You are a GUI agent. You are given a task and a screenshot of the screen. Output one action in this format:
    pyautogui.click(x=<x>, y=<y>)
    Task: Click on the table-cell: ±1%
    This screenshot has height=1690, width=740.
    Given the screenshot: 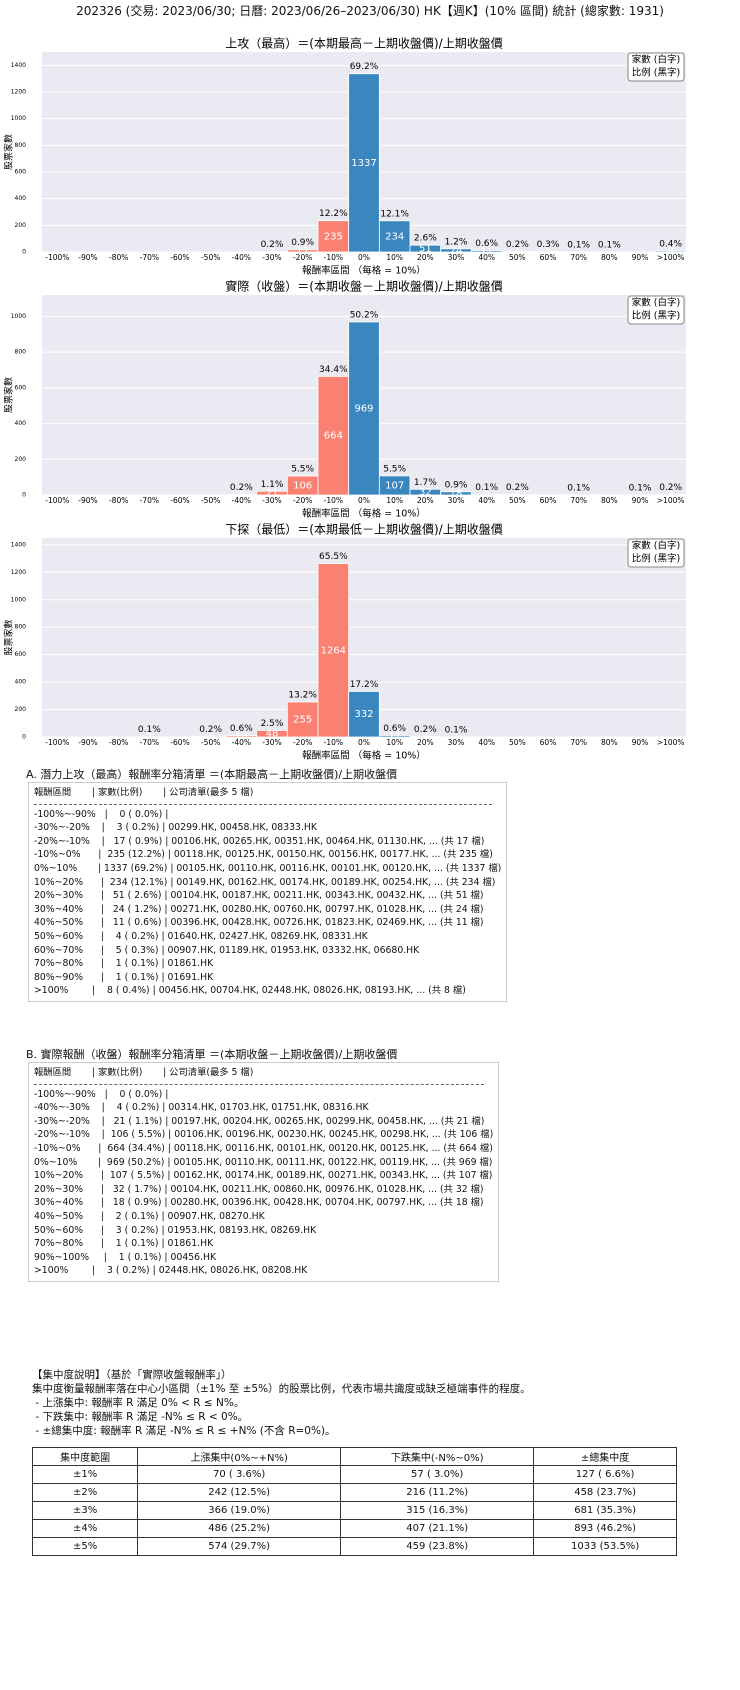 What is the action you would take?
    pyautogui.click(x=85, y=1474)
    